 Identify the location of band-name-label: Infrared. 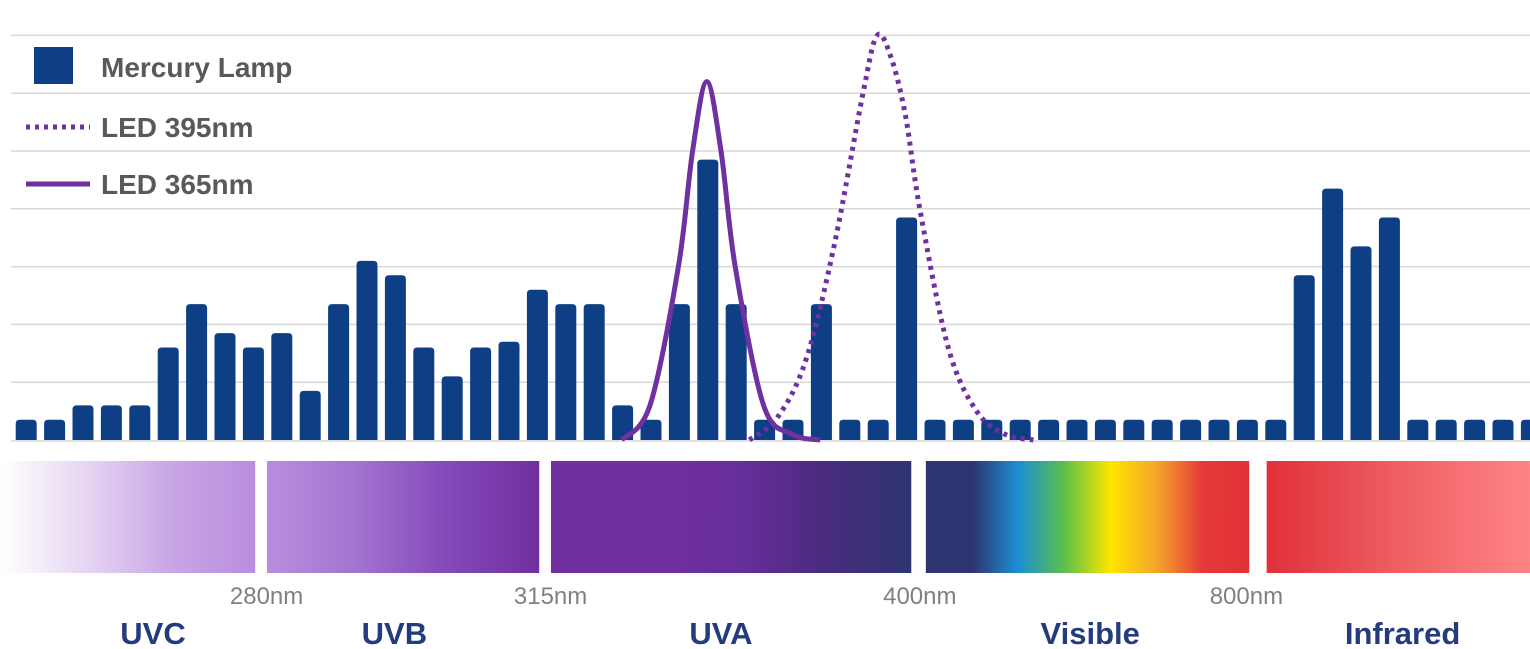
(1402, 632).